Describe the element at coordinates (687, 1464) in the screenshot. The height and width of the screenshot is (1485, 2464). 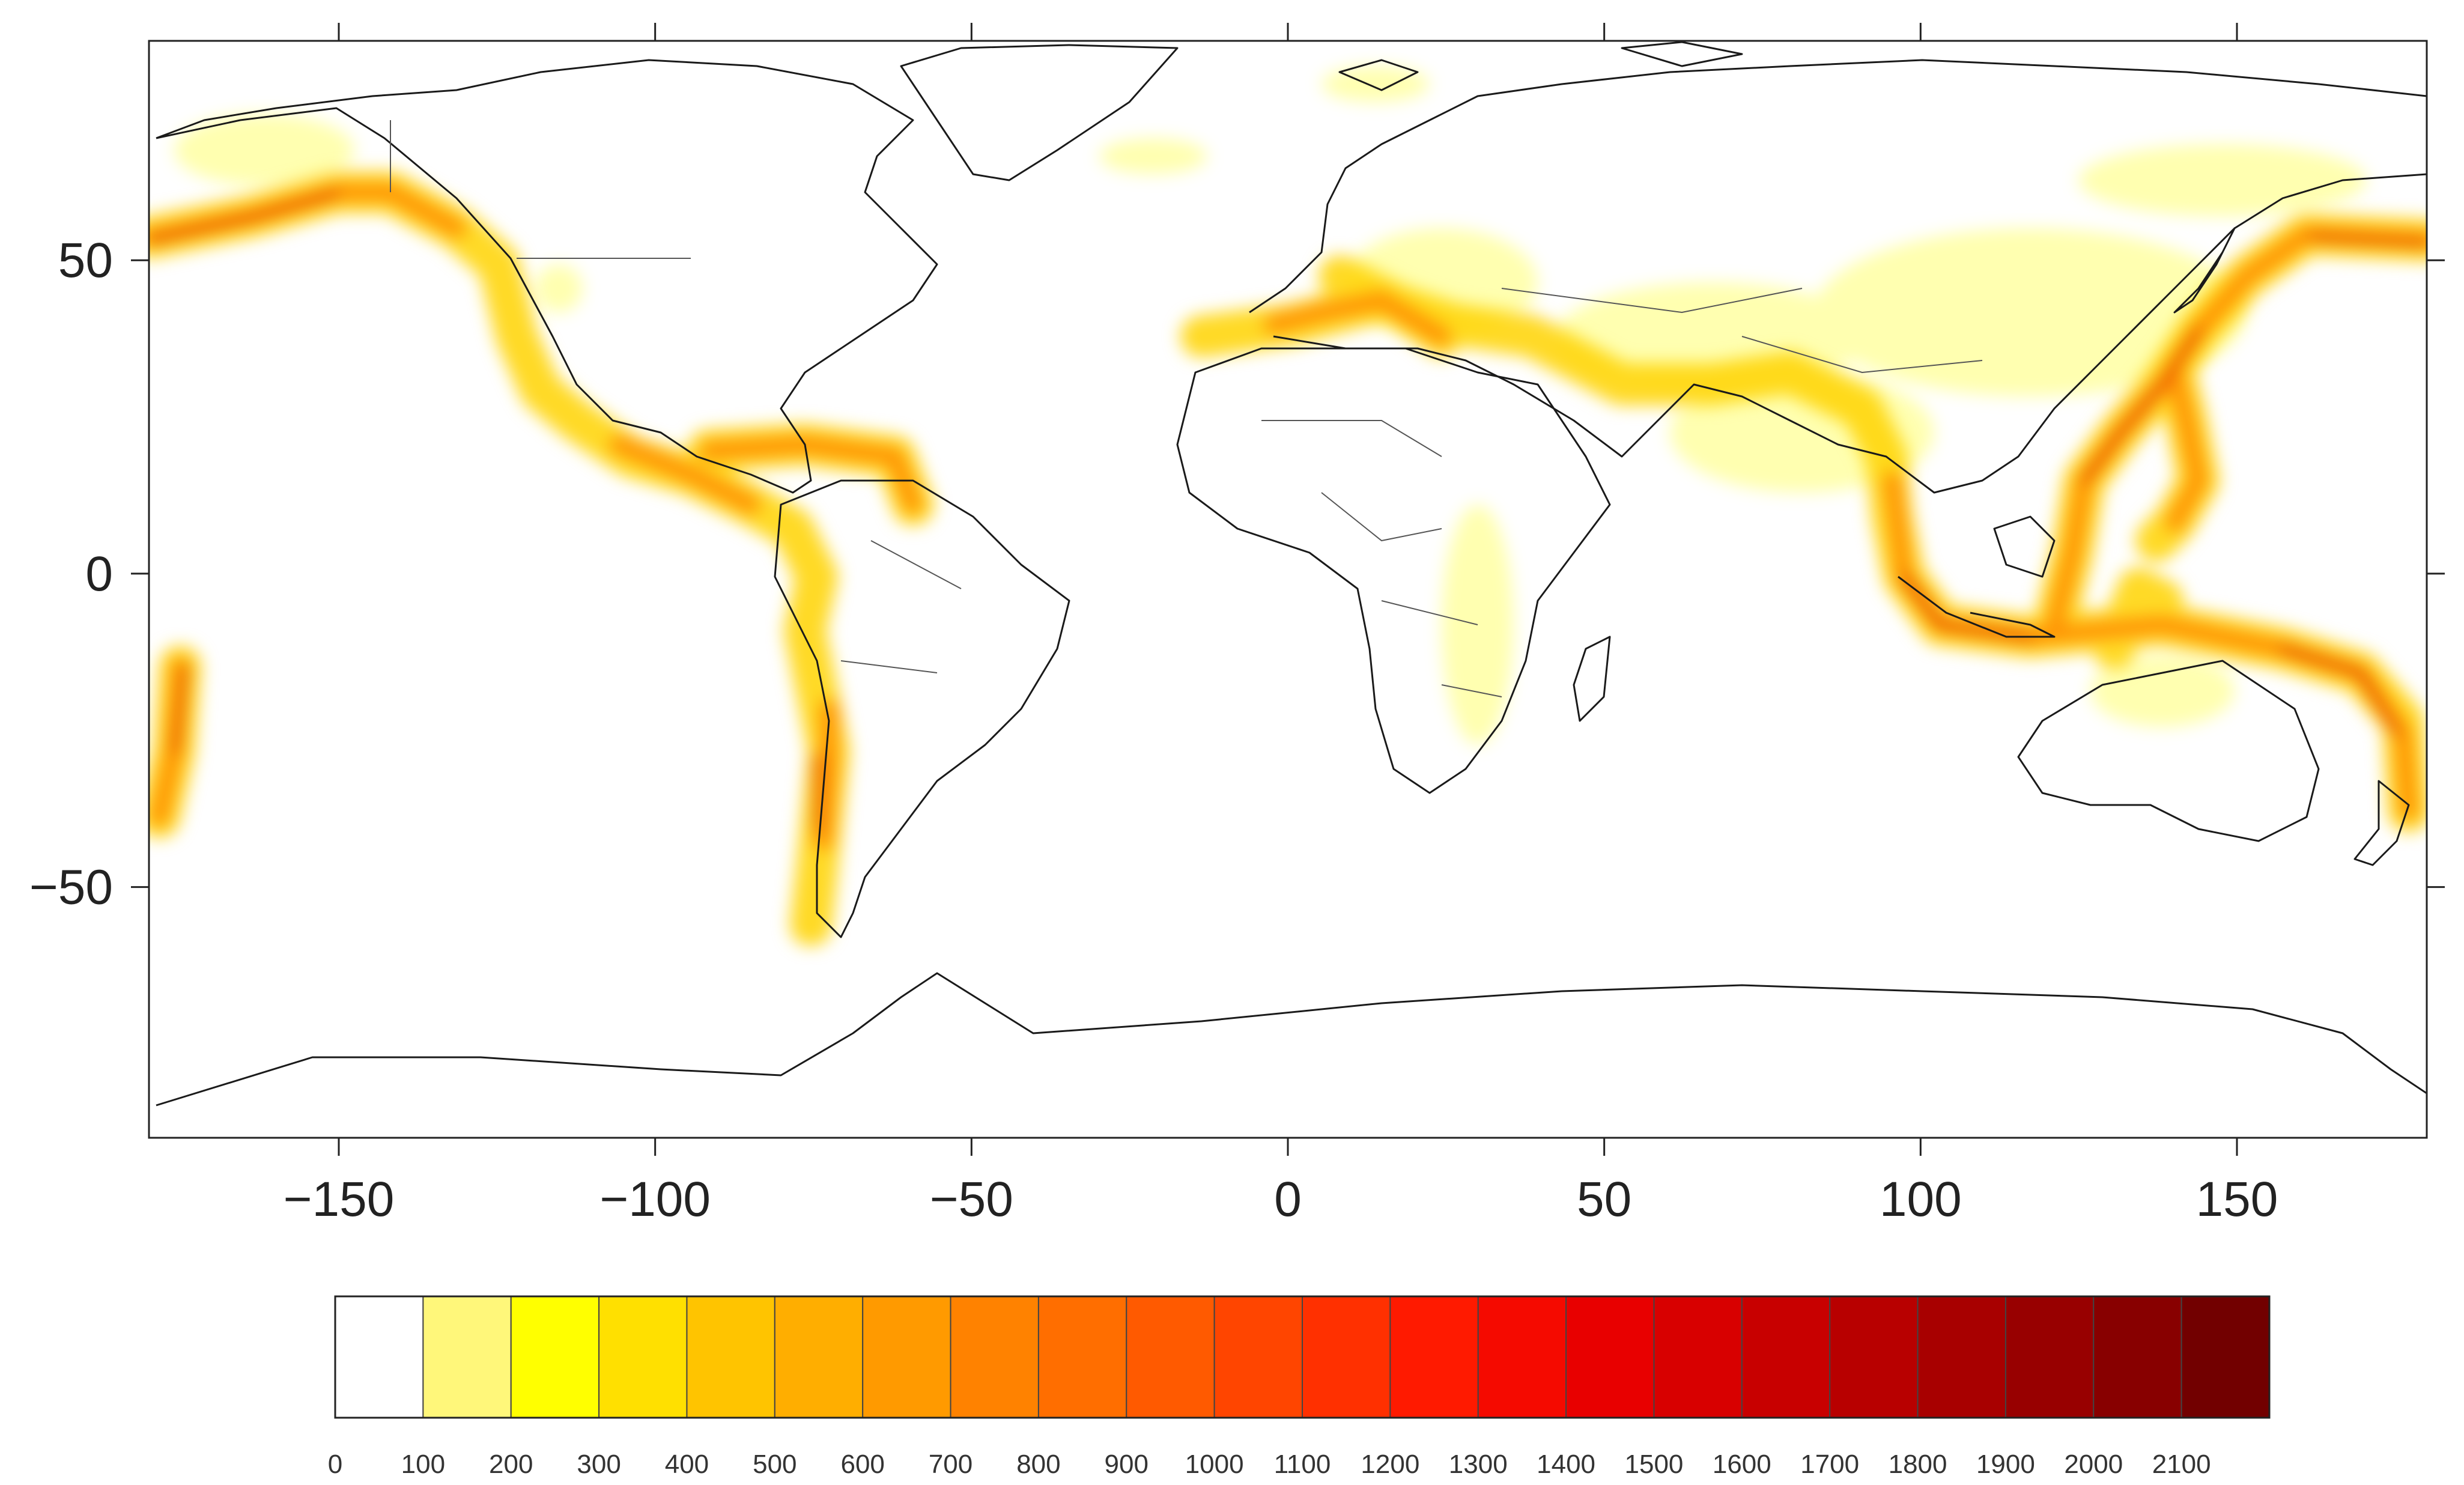
I see `colorbar-tick-label: 400` at that location.